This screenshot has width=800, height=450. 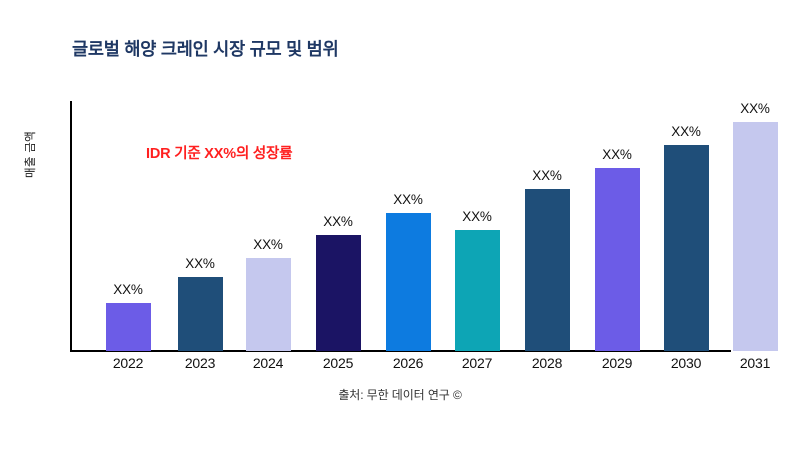 I want to click on bar-value-label-2031: XX%, so click(x=755, y=108).